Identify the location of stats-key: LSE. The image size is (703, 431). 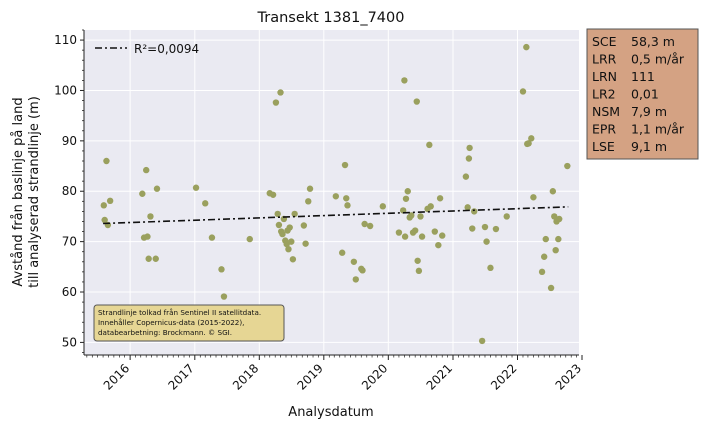
(603, 146).